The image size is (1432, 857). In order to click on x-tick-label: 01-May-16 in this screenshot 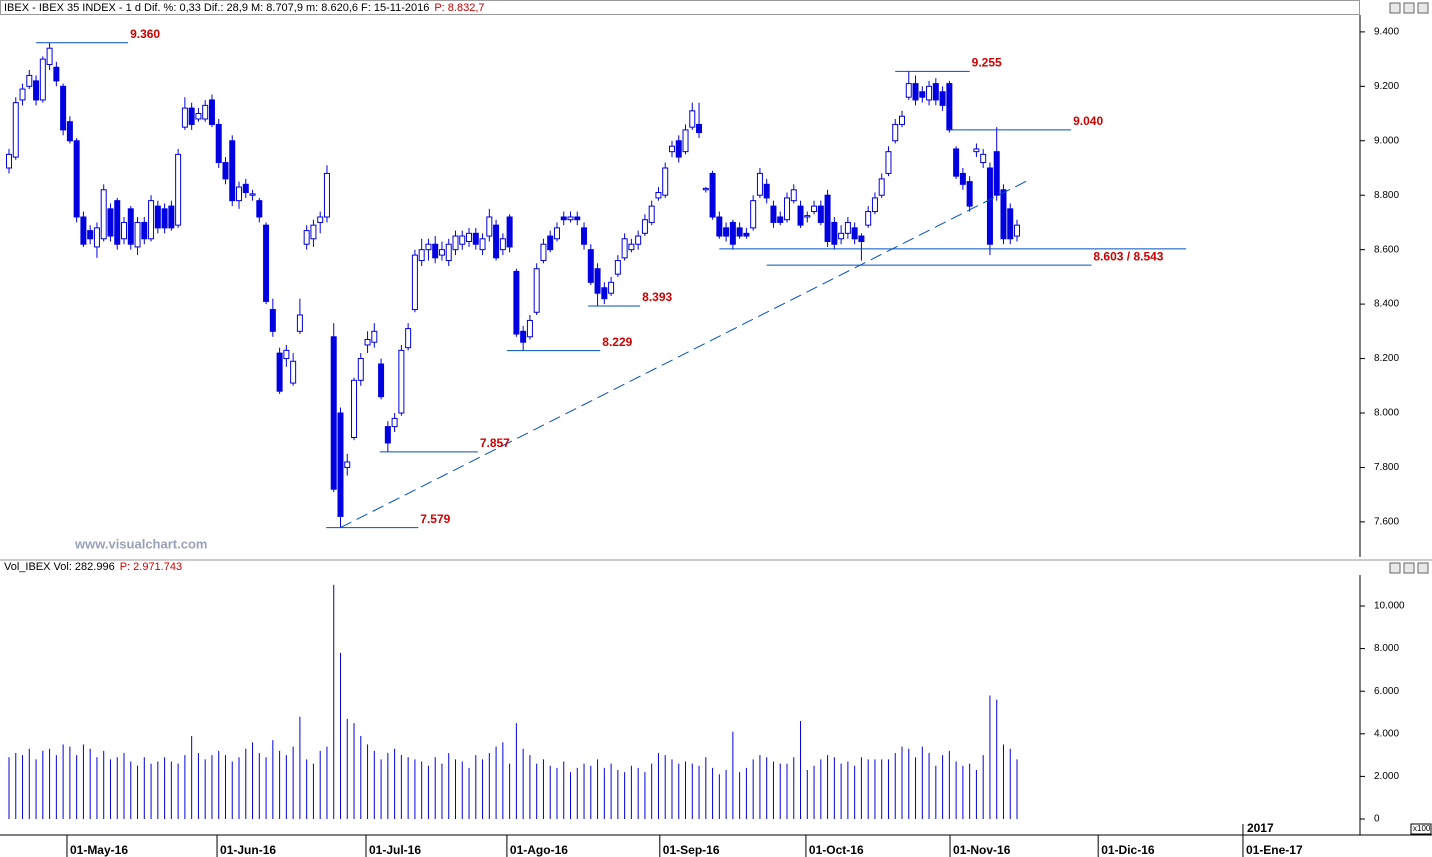, I will do `click(99, 850)`.